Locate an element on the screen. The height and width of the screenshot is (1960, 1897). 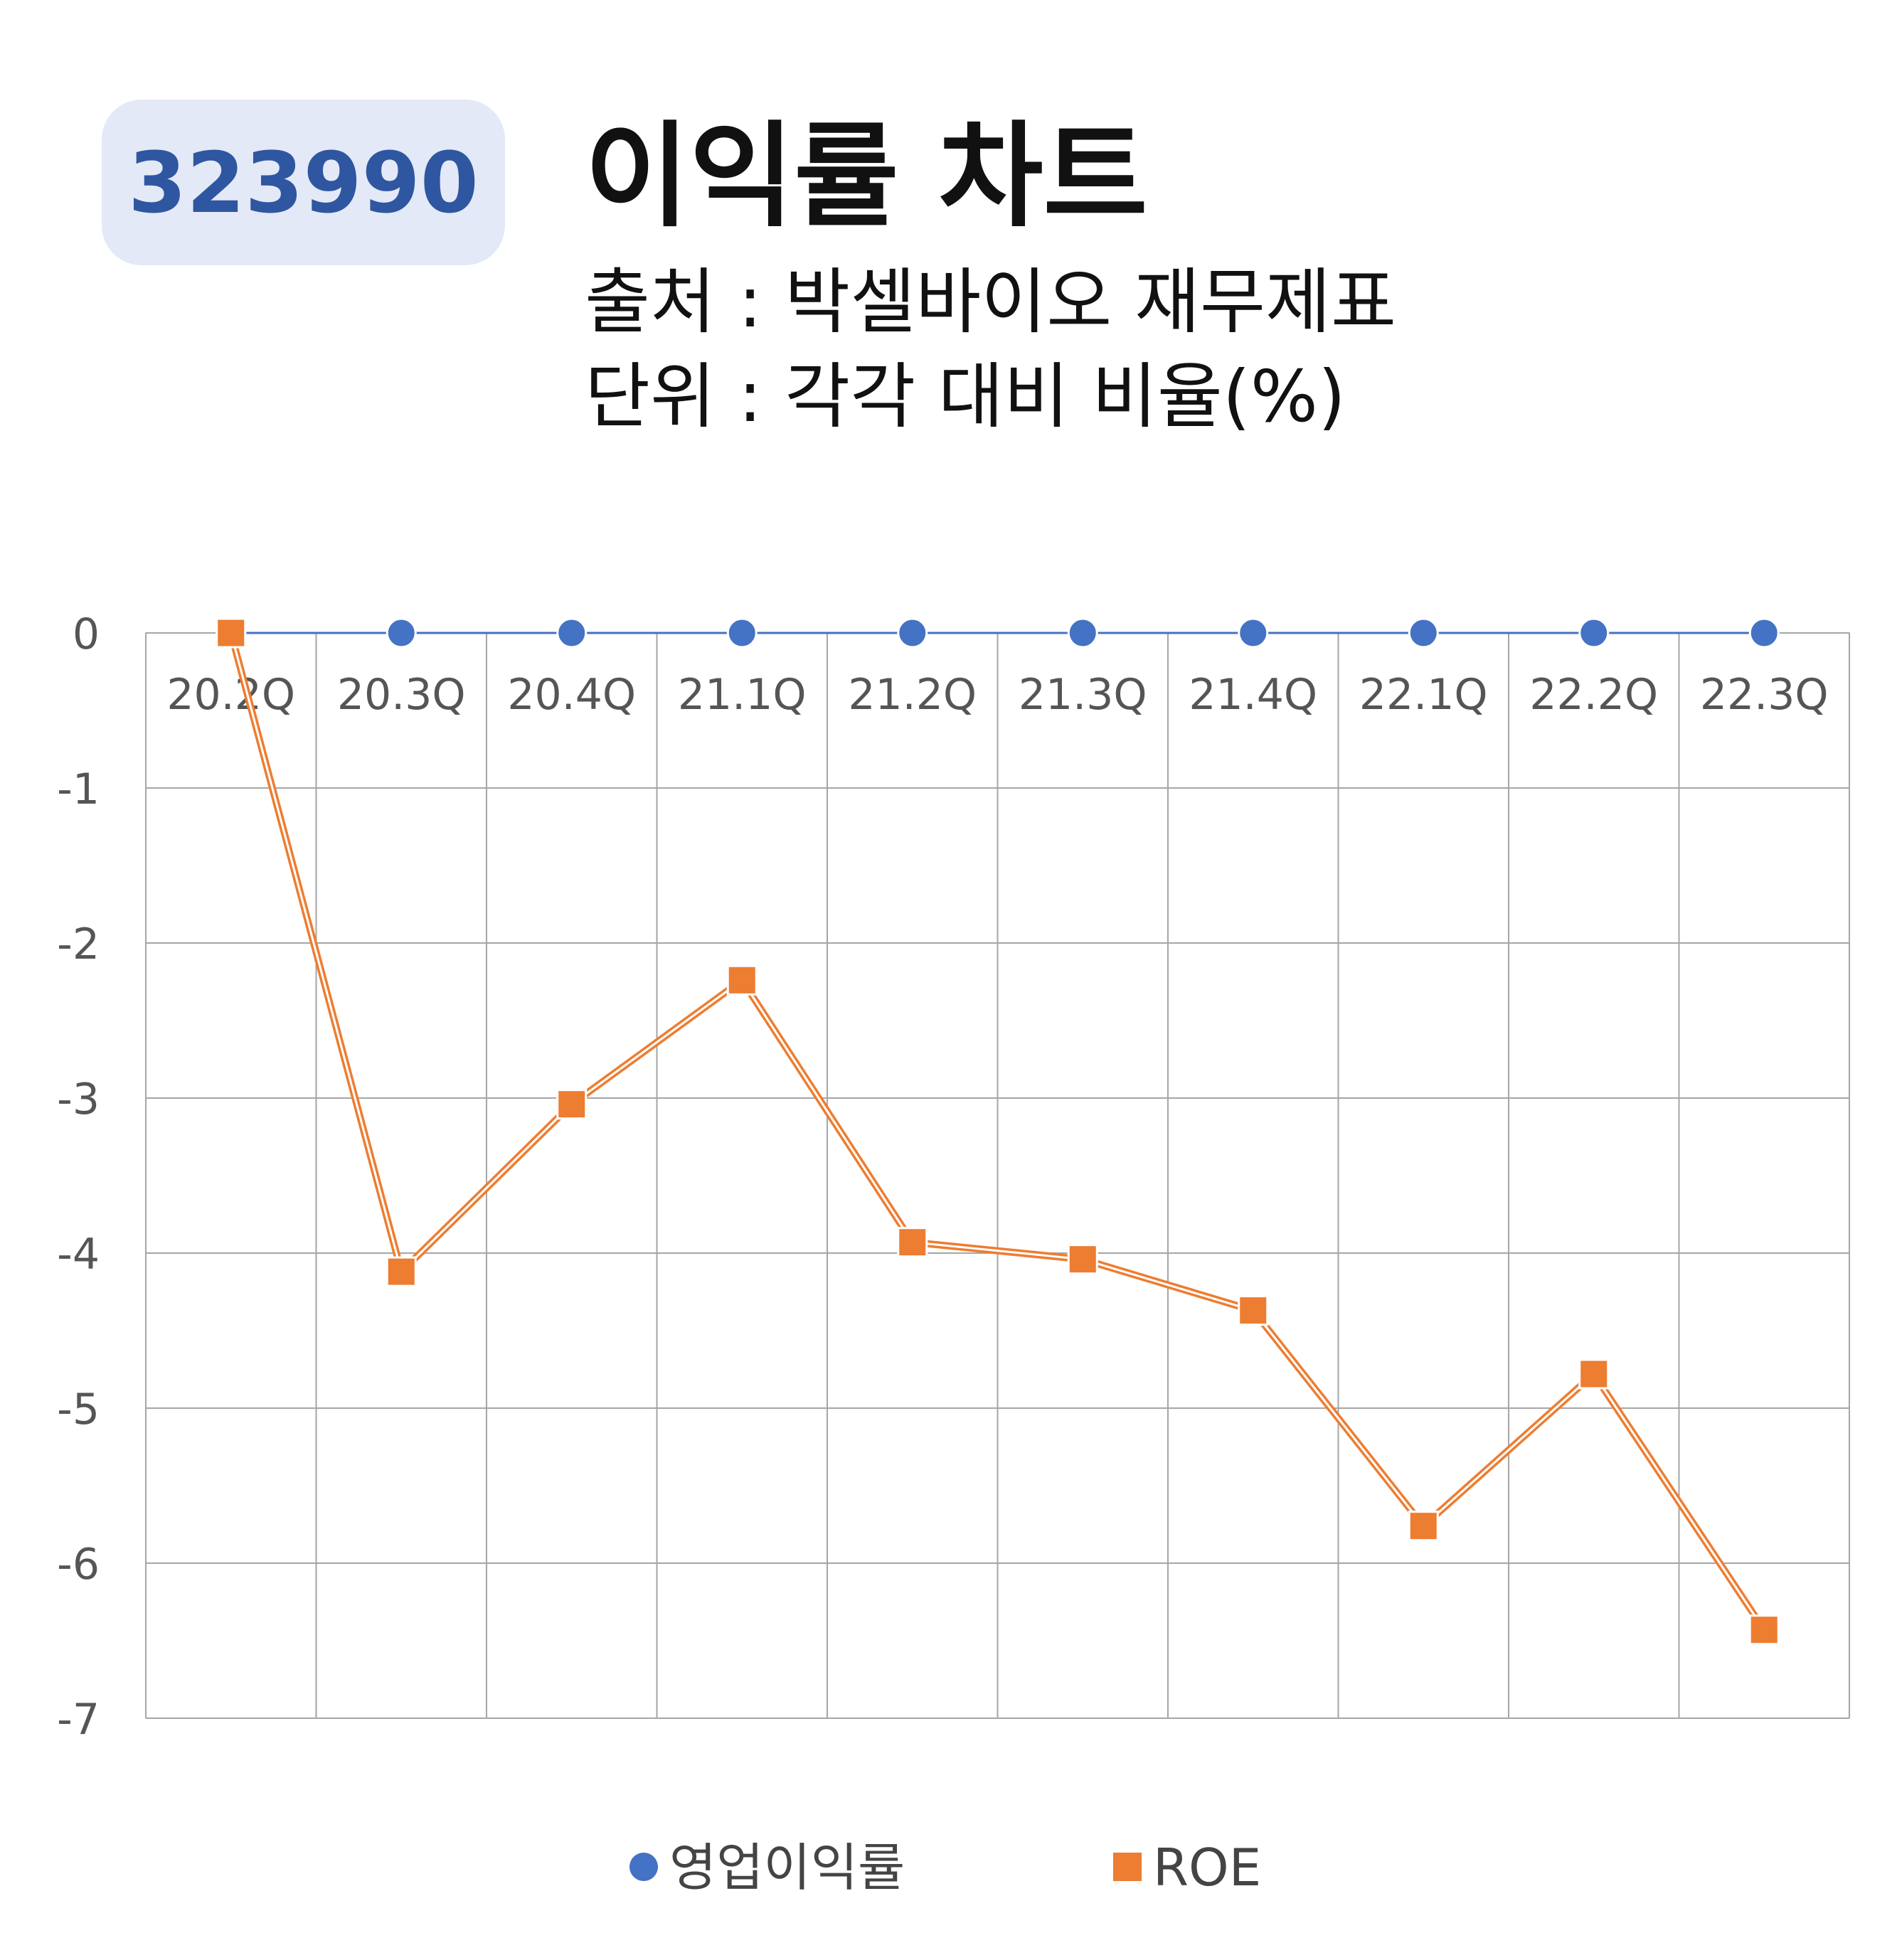
y-tick-label: -4 is located at coordinates (79, 1254).